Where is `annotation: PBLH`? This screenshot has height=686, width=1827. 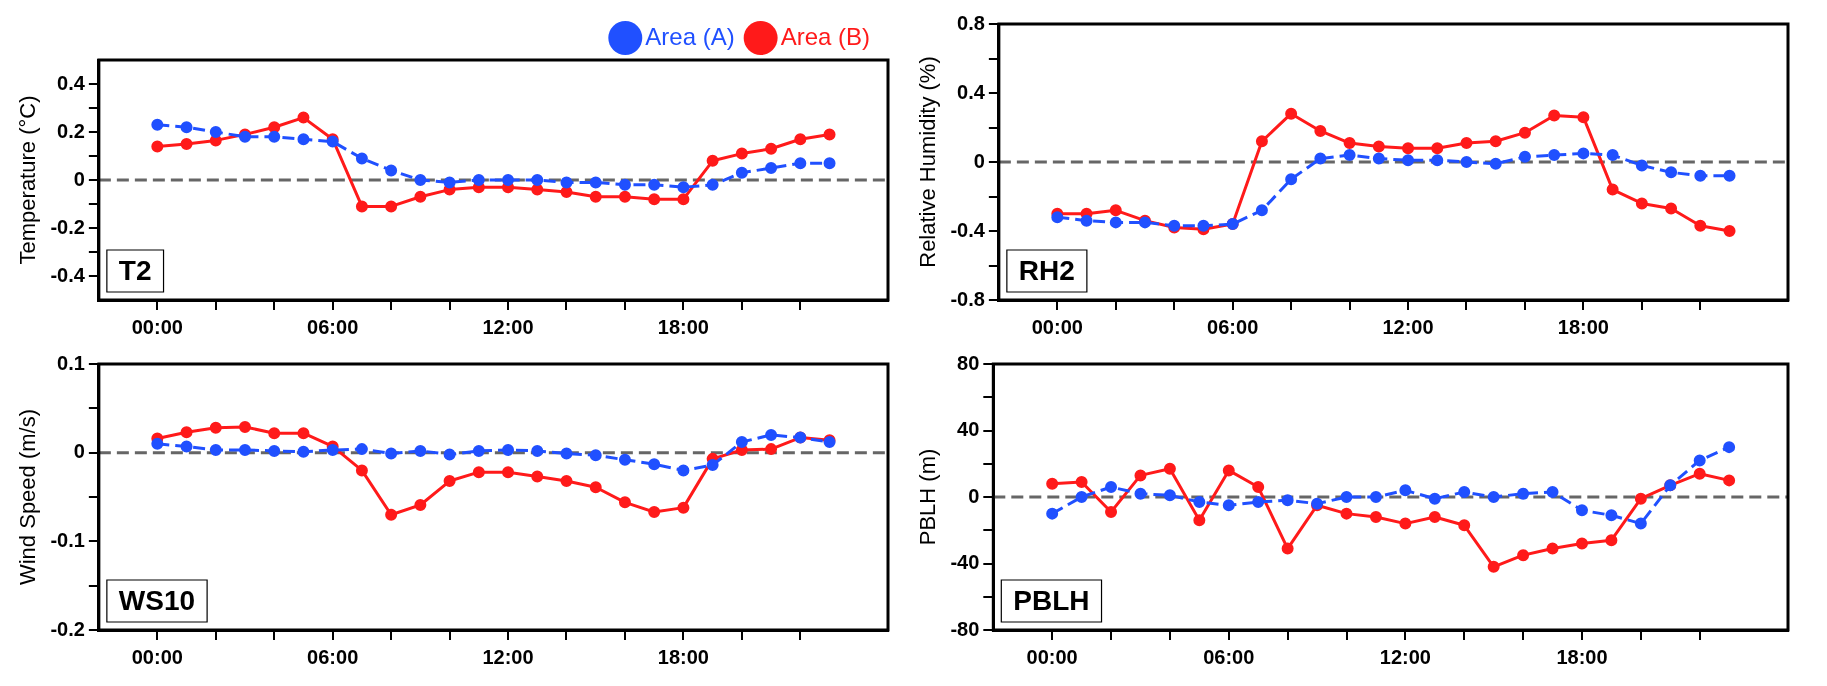
annotation: PBLH is located at coordinates (1051, 600).